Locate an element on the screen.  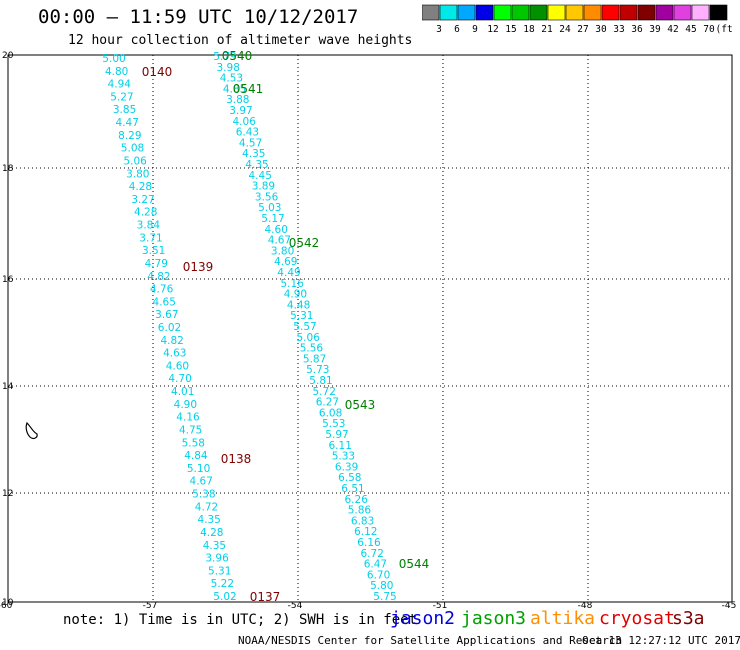
legend-s3a: s3a is located at coordinates (688, 618).